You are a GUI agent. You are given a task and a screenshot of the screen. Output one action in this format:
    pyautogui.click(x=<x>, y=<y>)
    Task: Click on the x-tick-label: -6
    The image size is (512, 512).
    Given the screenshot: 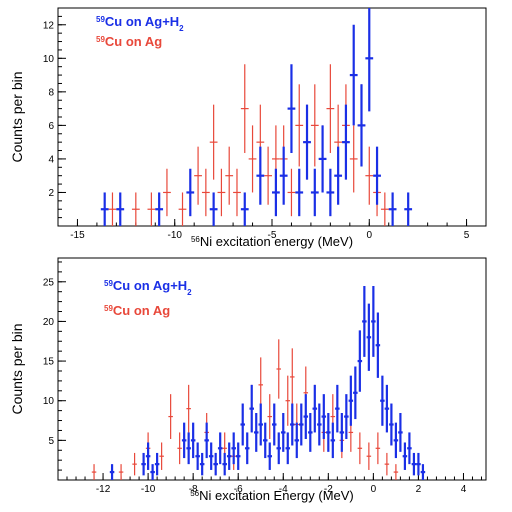 What is the action you would take?
    pyautogui.click(x=238, y=489)
    